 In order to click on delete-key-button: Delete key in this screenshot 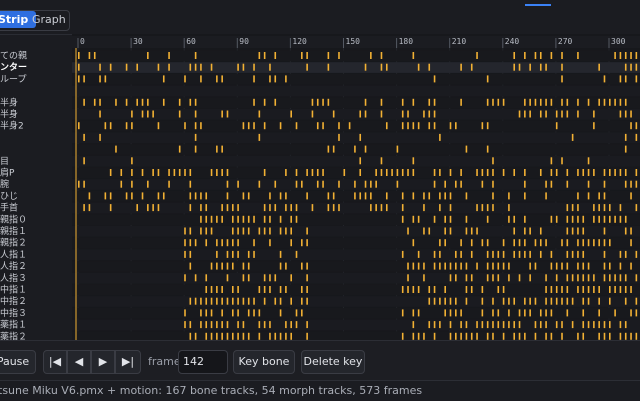, I will do `click(333, 362)`.